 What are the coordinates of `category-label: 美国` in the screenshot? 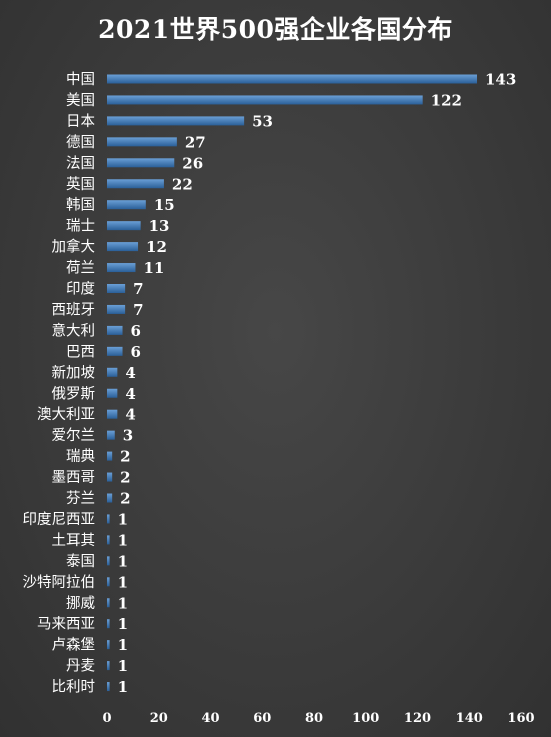 It's located at (80, 100).